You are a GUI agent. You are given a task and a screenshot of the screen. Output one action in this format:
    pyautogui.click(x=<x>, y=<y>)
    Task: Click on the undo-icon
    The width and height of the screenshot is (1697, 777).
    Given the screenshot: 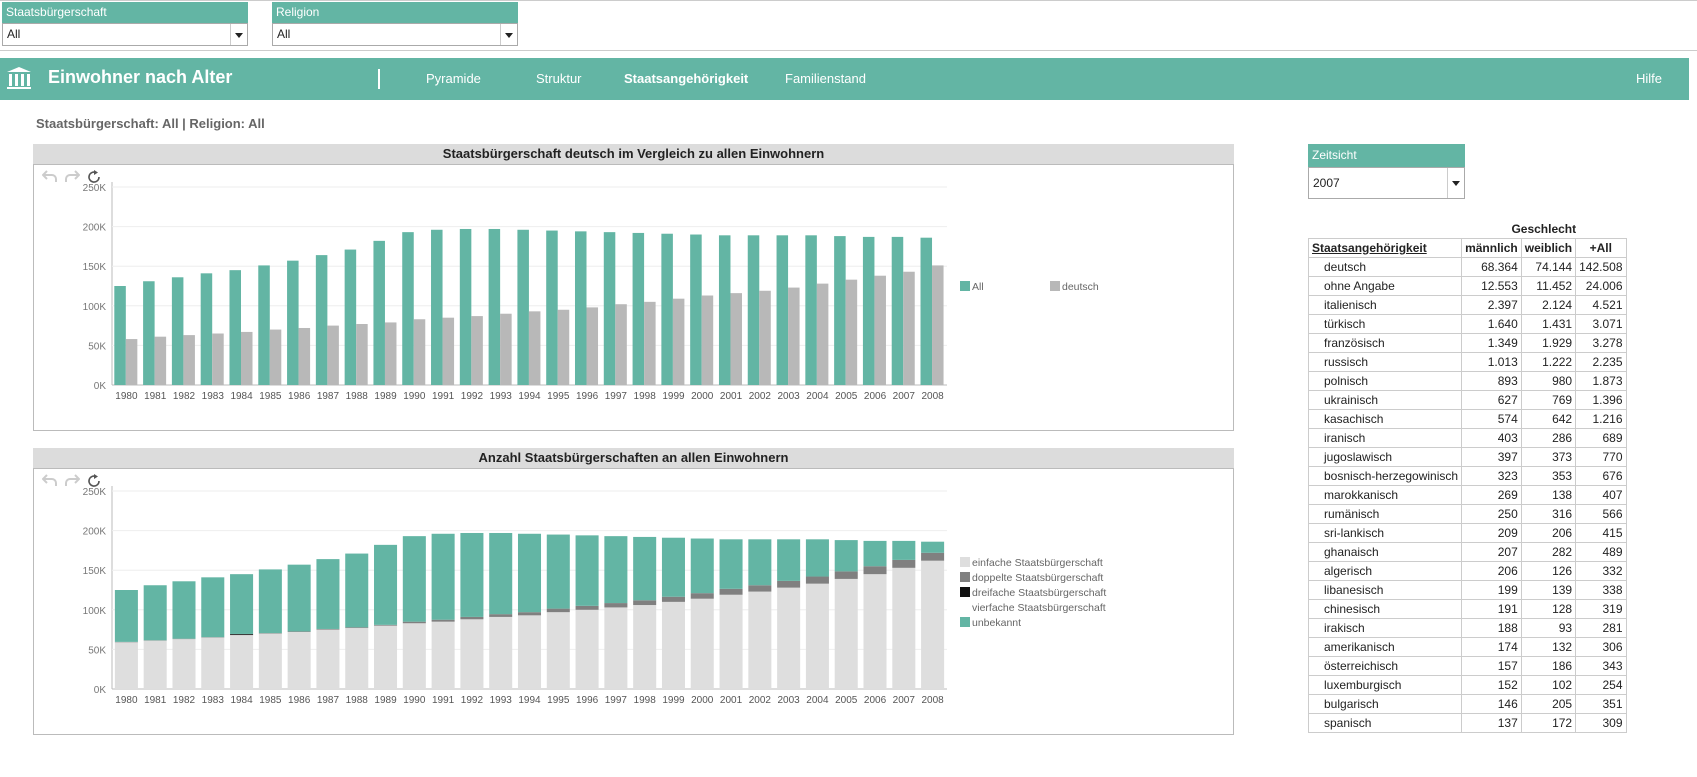 What is the action you would take?
    pyautogui.click(x=50, y=481)
    